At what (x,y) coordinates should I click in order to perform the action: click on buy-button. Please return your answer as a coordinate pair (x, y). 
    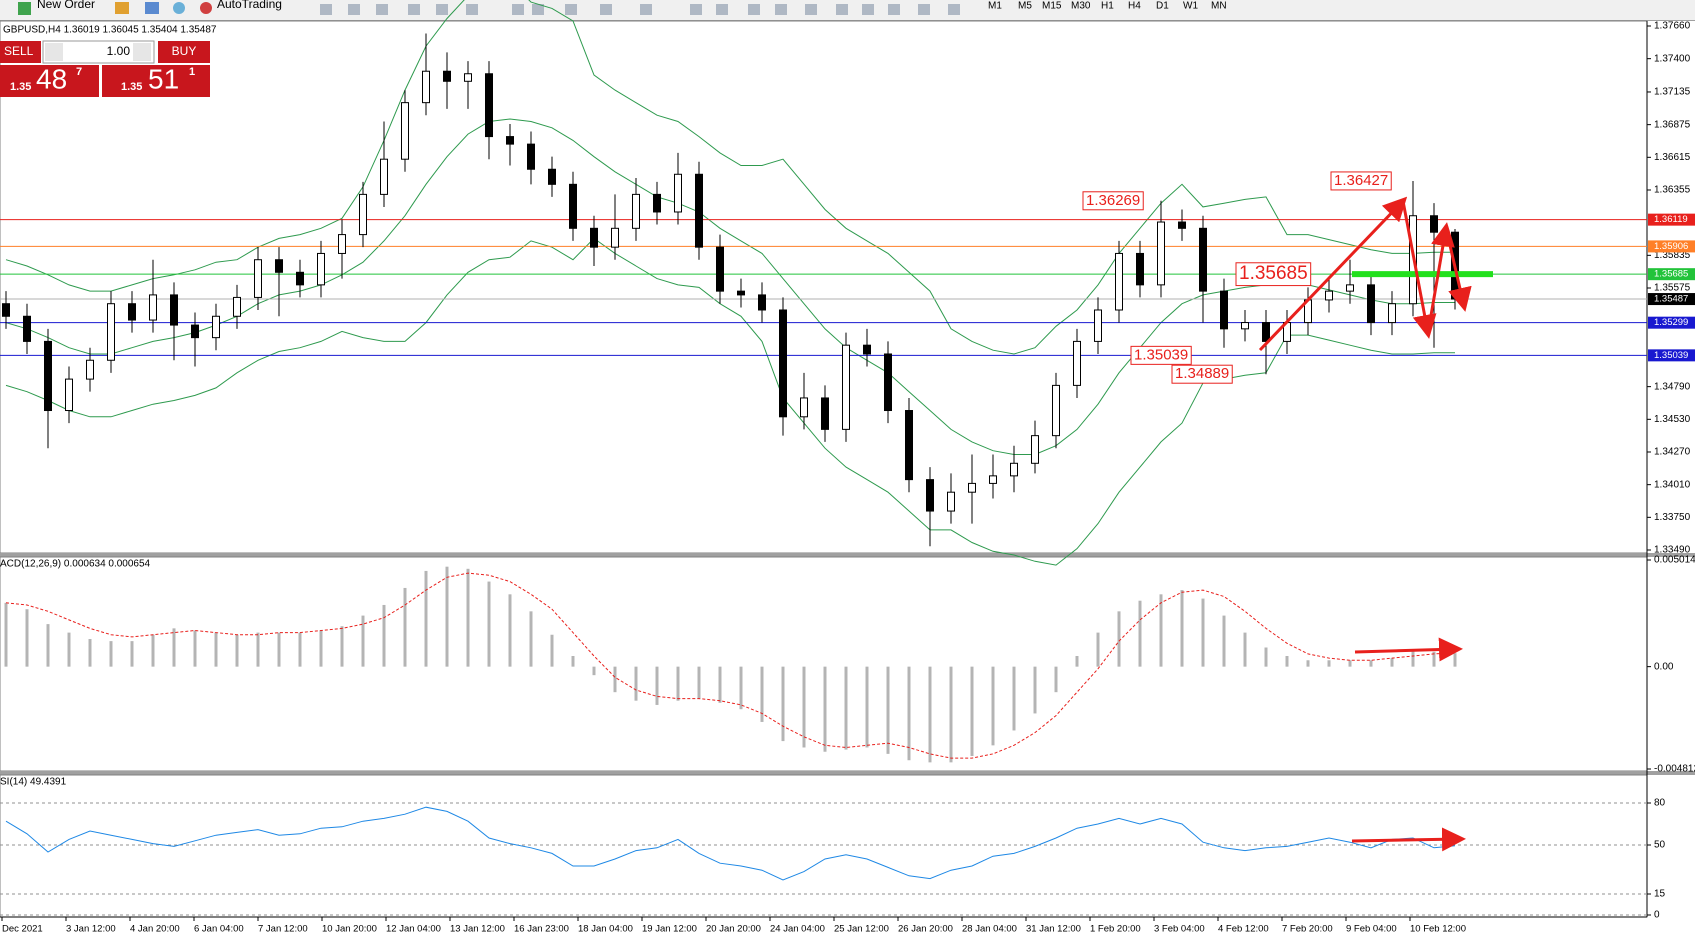
    Looking at the image, I should click on (184, 52).